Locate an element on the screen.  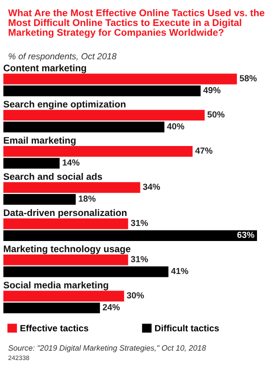
y-tick-label: Search engine optimization is located at coordinates (65, 105).